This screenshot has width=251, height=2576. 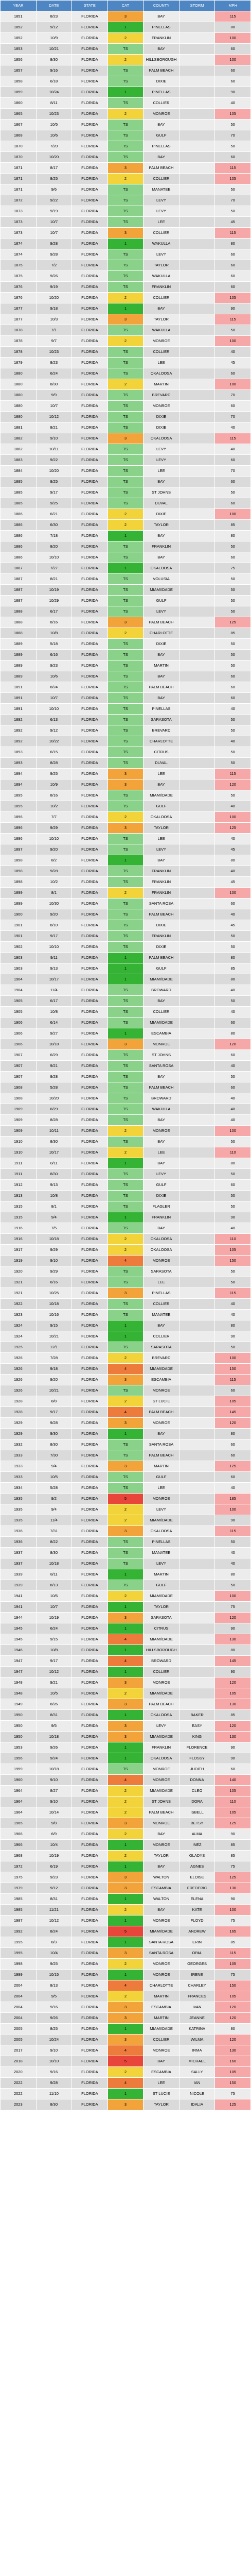 I want to click on date-cell: 7/20, so click(x=54, y=146).